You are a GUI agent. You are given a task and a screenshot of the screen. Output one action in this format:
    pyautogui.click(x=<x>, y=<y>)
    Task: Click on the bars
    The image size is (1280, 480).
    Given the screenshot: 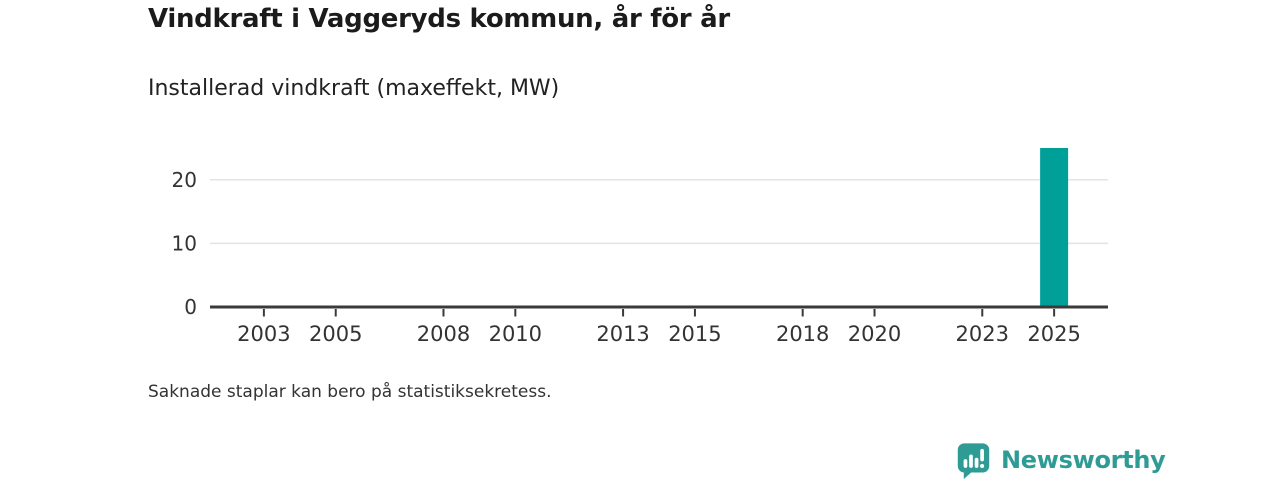 What is the action you would take?
    pyautogui.click(x=1054, y=227)
    